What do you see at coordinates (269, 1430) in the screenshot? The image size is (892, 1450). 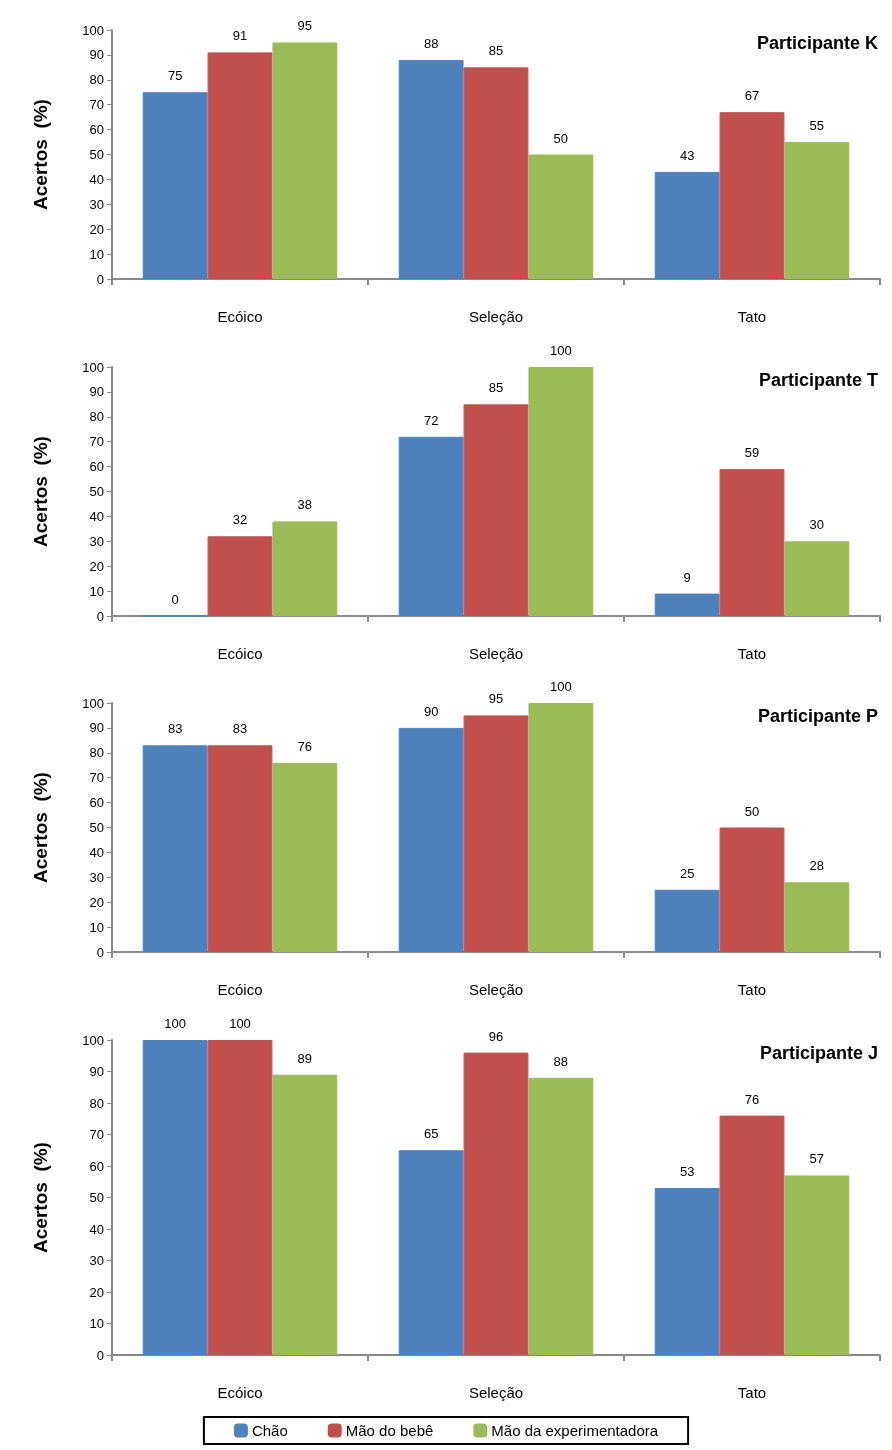 I see `legend-label: Chão` at bounding box center [269, 1430].